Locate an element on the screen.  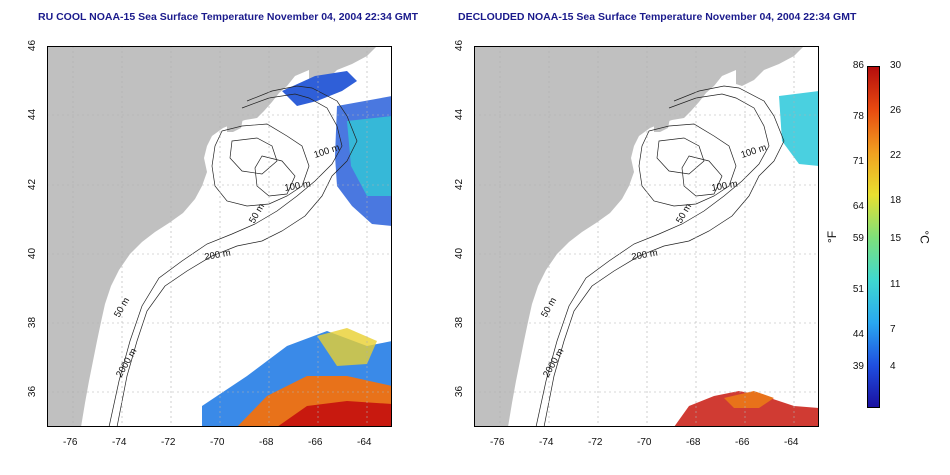
c-tick-label: 22 is located at coordinates (896, 155).